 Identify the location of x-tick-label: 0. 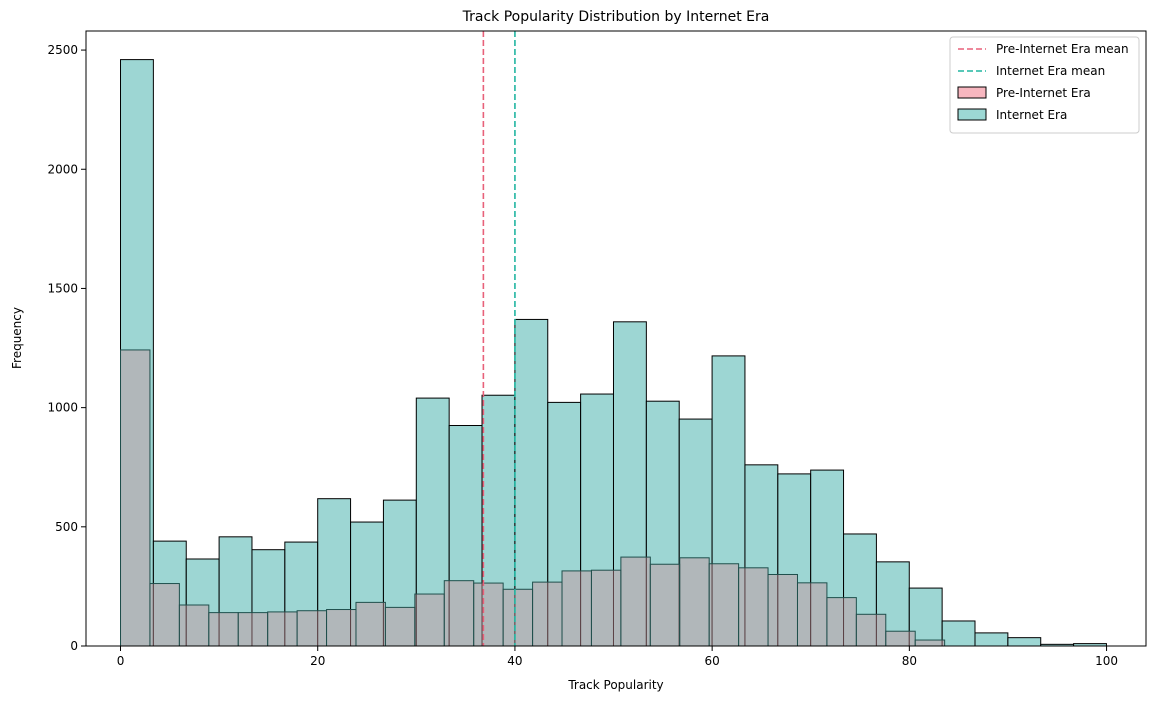
(121, 661).